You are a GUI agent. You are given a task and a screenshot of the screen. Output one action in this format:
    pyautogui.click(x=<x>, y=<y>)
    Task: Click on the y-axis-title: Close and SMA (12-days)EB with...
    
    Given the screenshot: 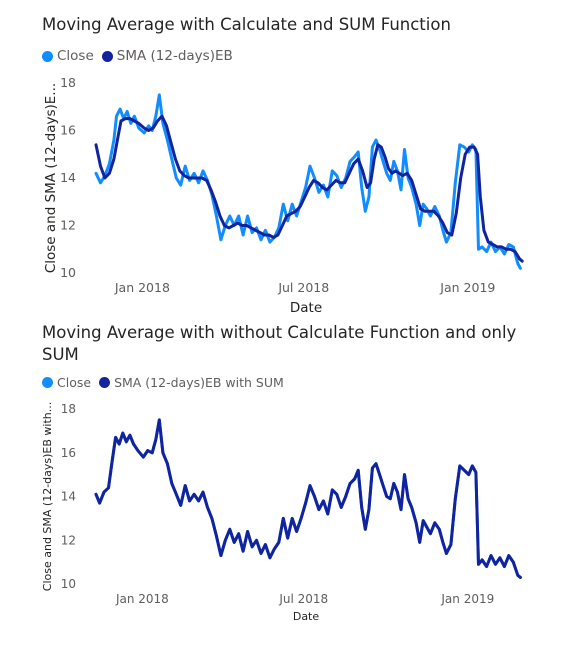 What is the action you would take?
    pyautogui.click(x=47, y=496)
    